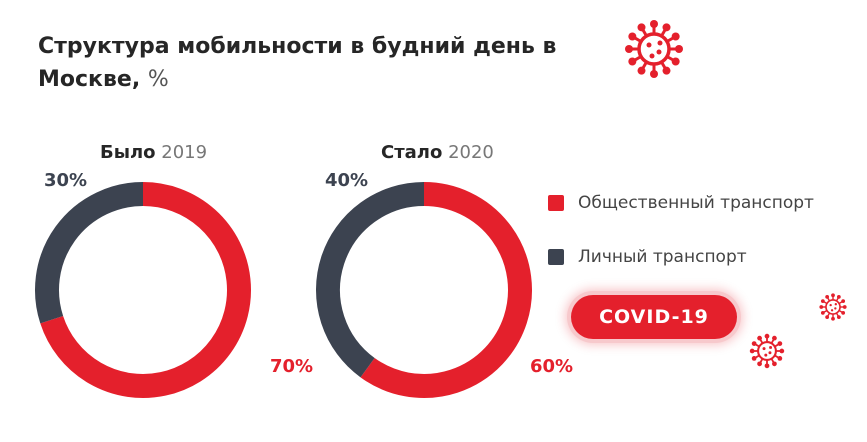 Image resolution: width=867 pixels, height=442 pixels. I want to click on chart-1-heading: Было 2019, so click(153, 152).